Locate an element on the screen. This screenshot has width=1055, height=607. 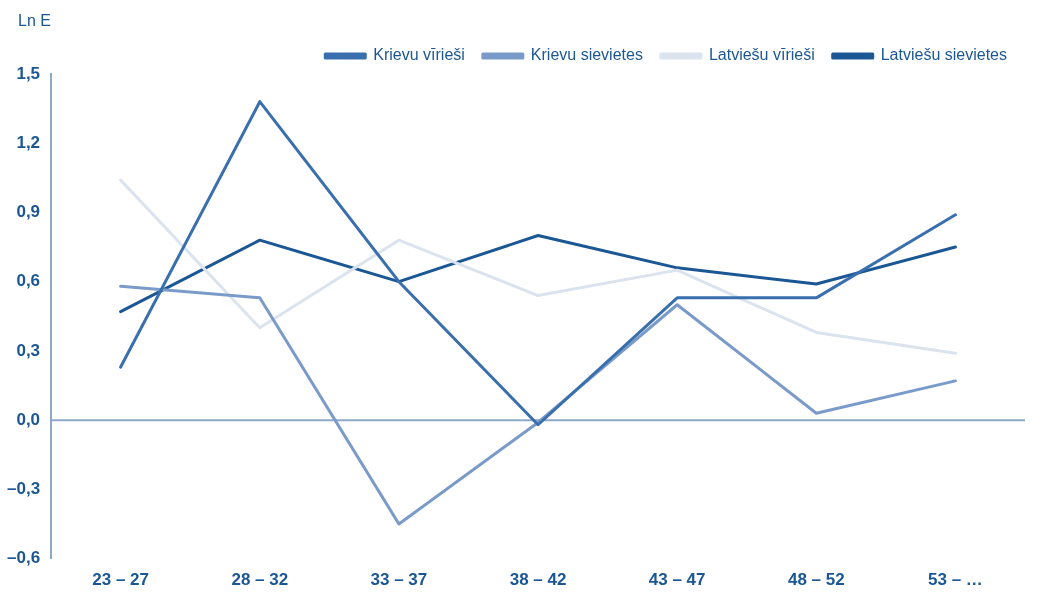
y-tick-label: 1,5 is located at coordinates (28, 73).